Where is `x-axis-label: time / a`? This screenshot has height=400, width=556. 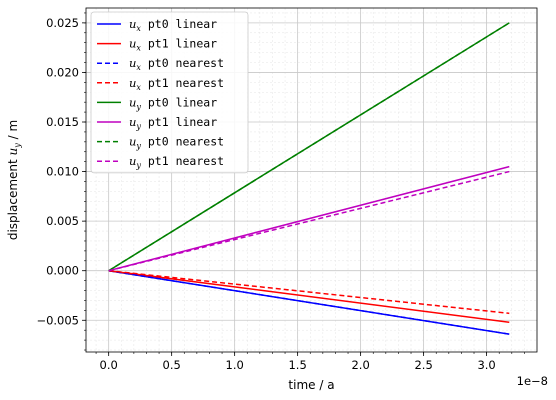 x-axis-label: time / a is located at coordinates (311, 385).